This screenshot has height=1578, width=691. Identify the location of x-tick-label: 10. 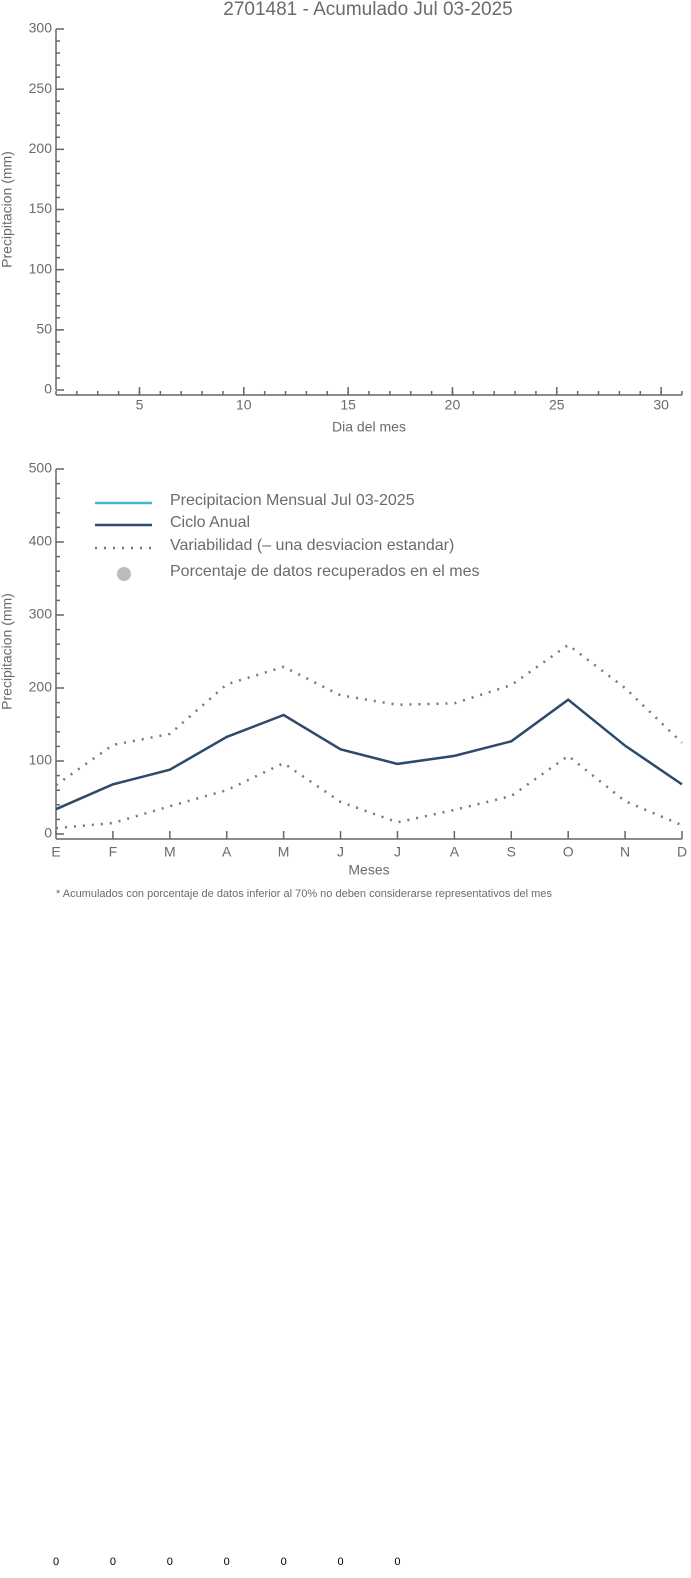
(244, 405).